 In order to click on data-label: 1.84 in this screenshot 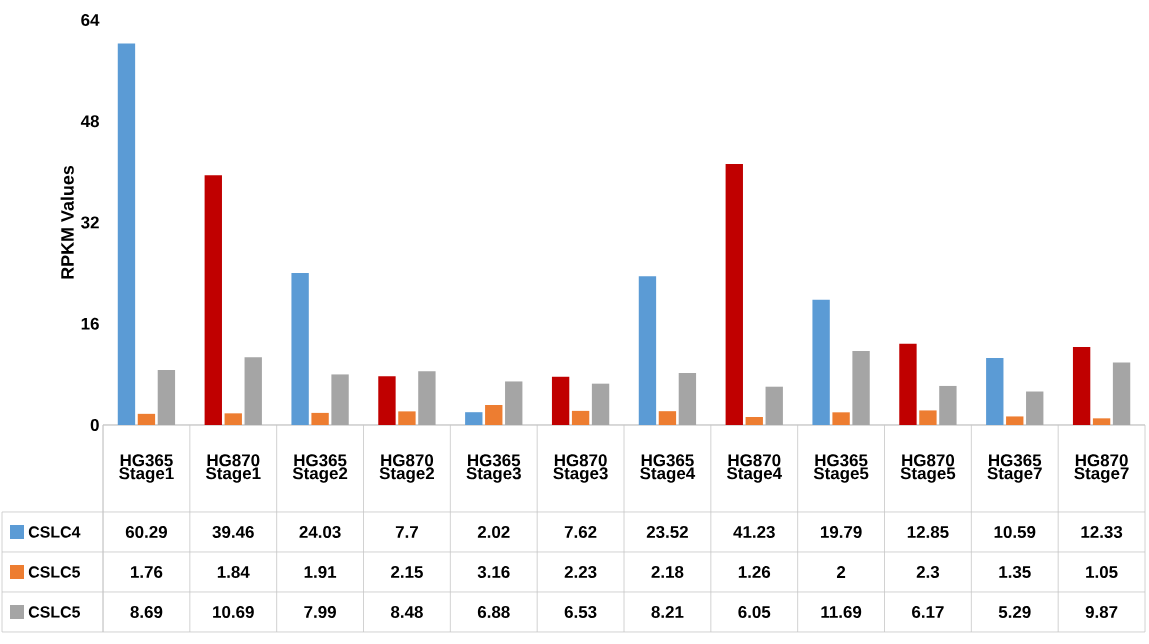, I will do `click(233, 571)`.